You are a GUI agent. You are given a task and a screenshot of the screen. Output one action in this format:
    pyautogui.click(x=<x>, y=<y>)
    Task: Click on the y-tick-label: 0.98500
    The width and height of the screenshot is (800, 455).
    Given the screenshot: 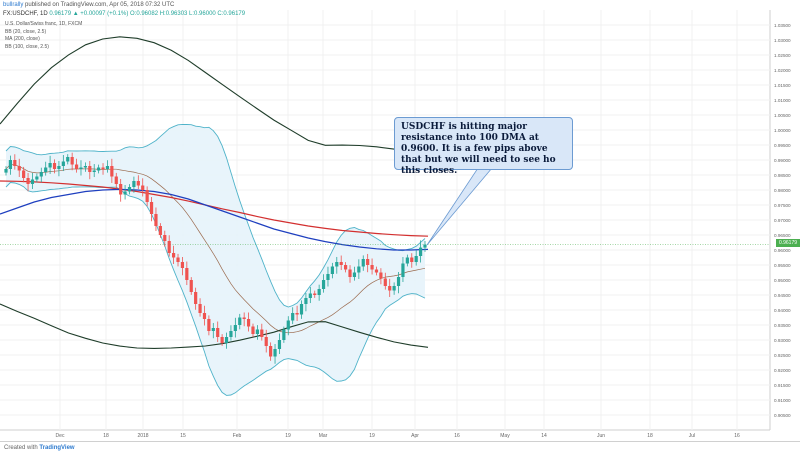 What is the action you would take?
    pyautogui.click(x=782, y=175)
    